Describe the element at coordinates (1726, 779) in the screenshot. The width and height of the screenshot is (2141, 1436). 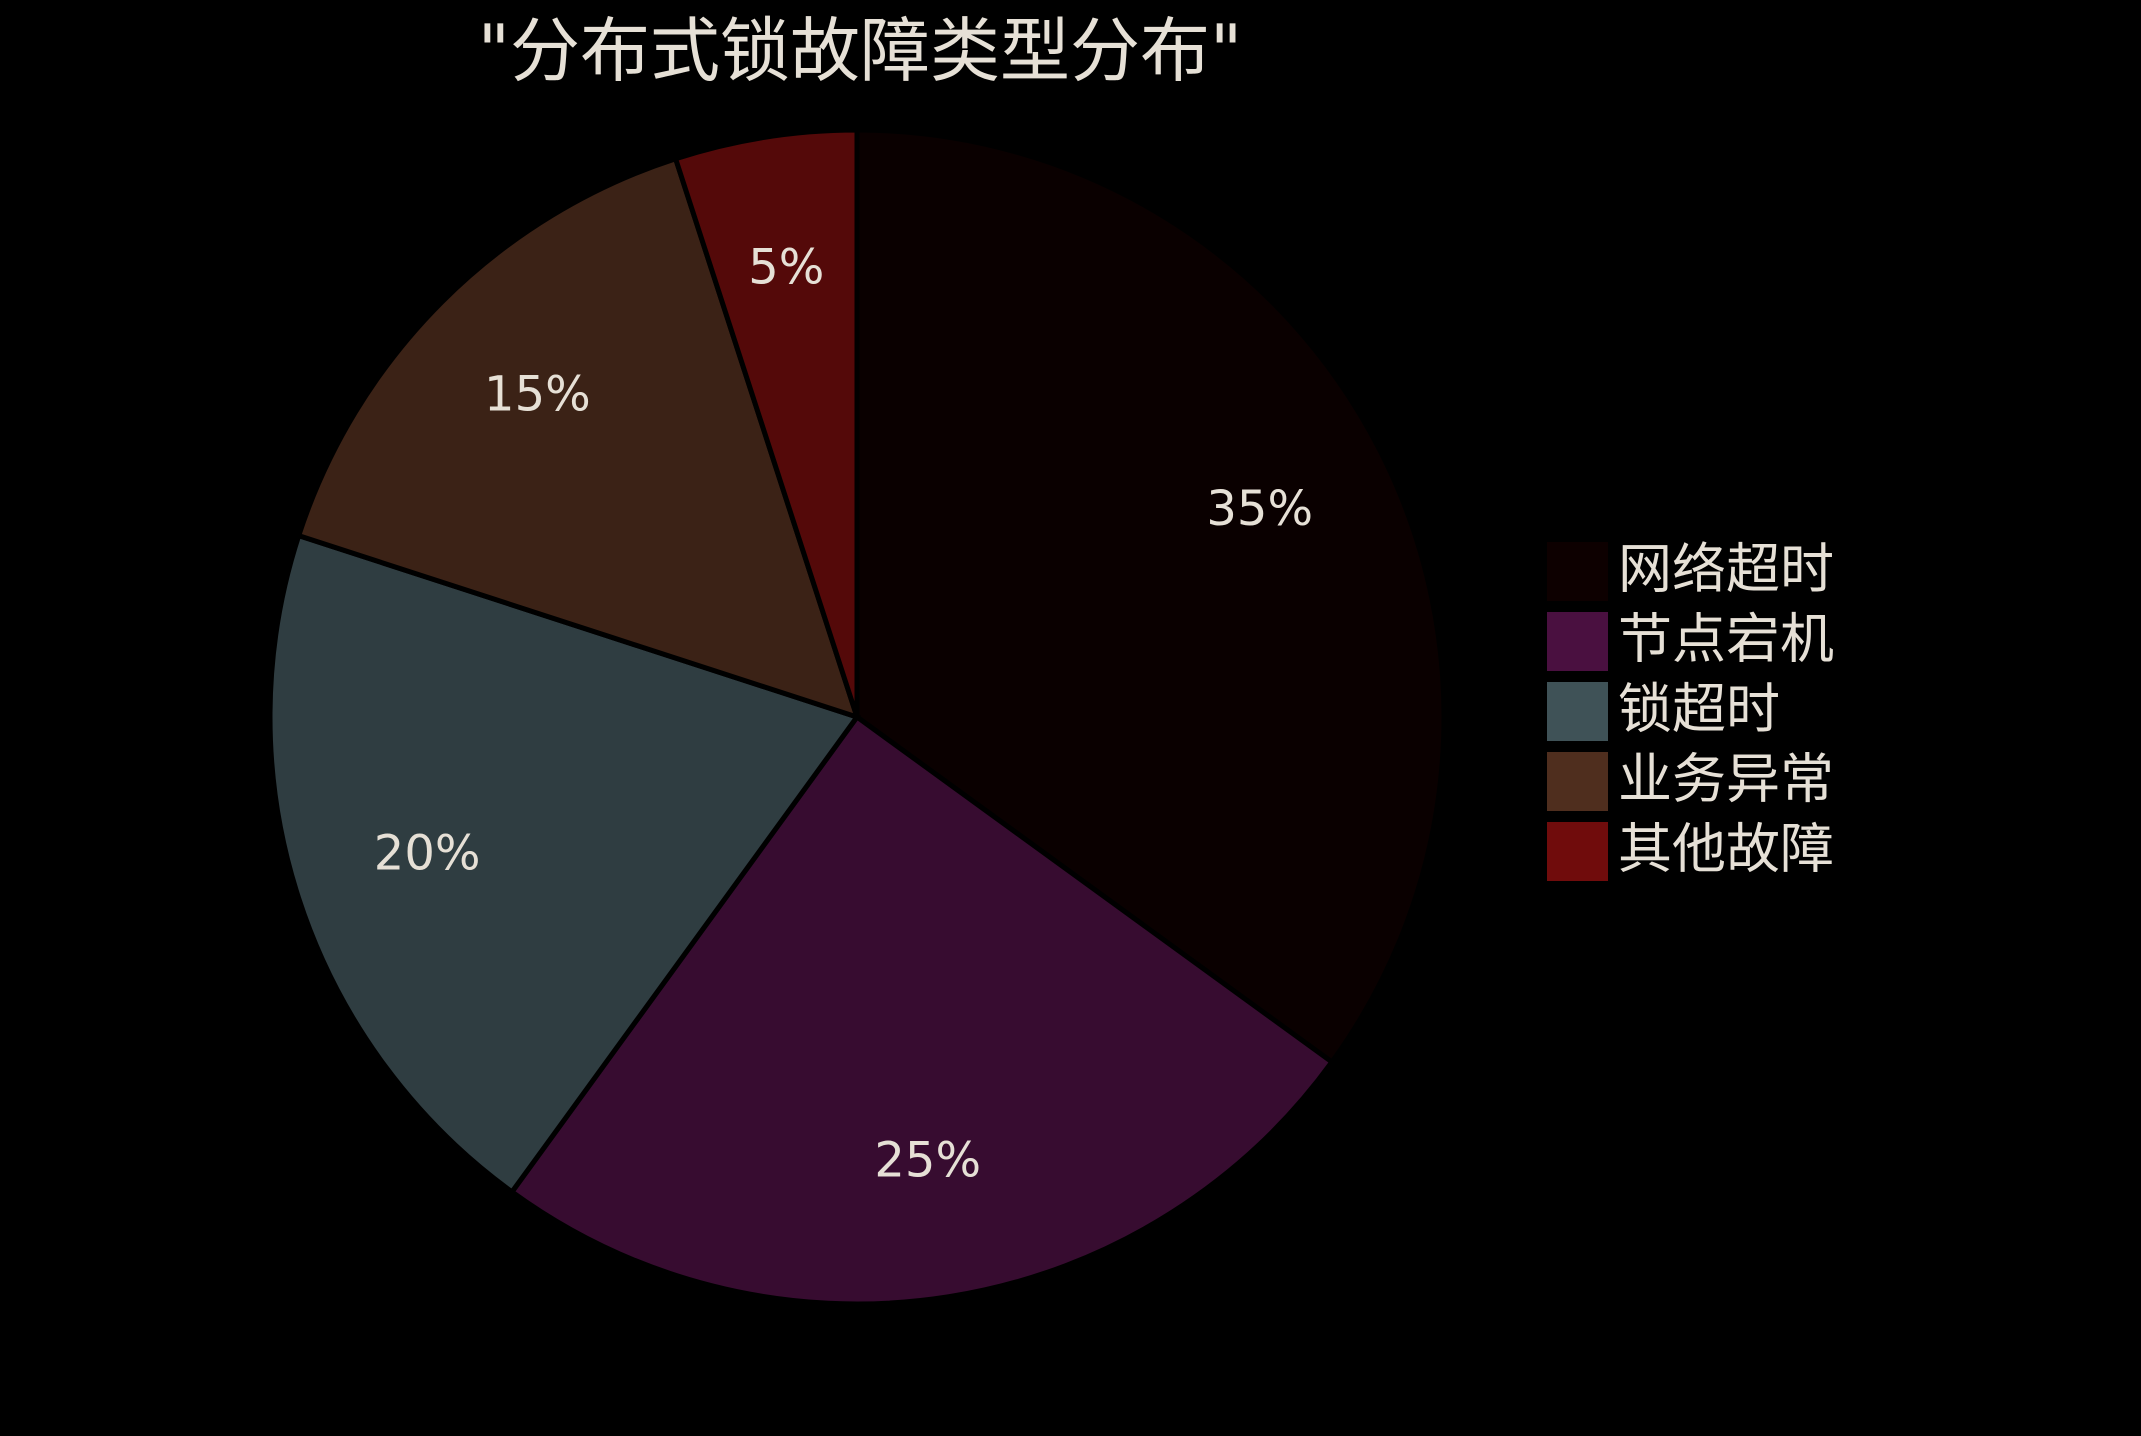
I see `legend-label: 业务异常` at that location.